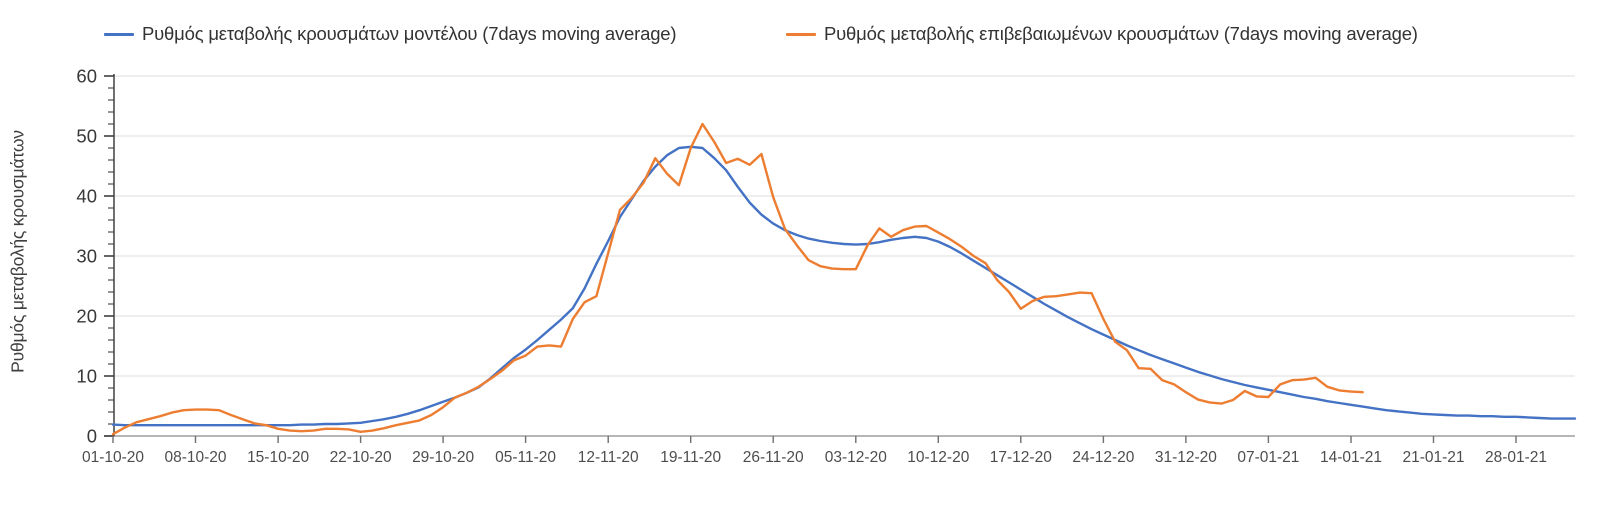  Describe the element at coordinates (443, 457) in the screenshot. I see `x-tick-label: 29-10-20` at that location.